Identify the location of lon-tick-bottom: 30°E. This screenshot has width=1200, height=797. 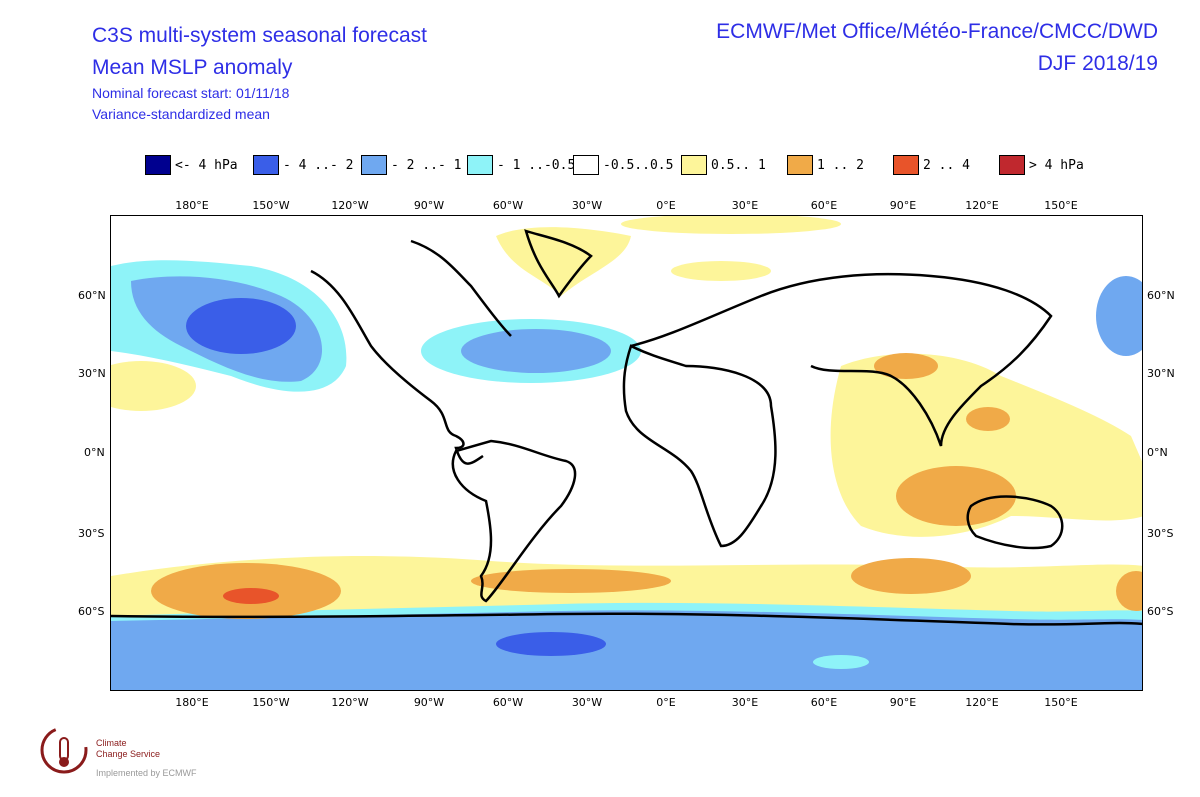
(745, 702).